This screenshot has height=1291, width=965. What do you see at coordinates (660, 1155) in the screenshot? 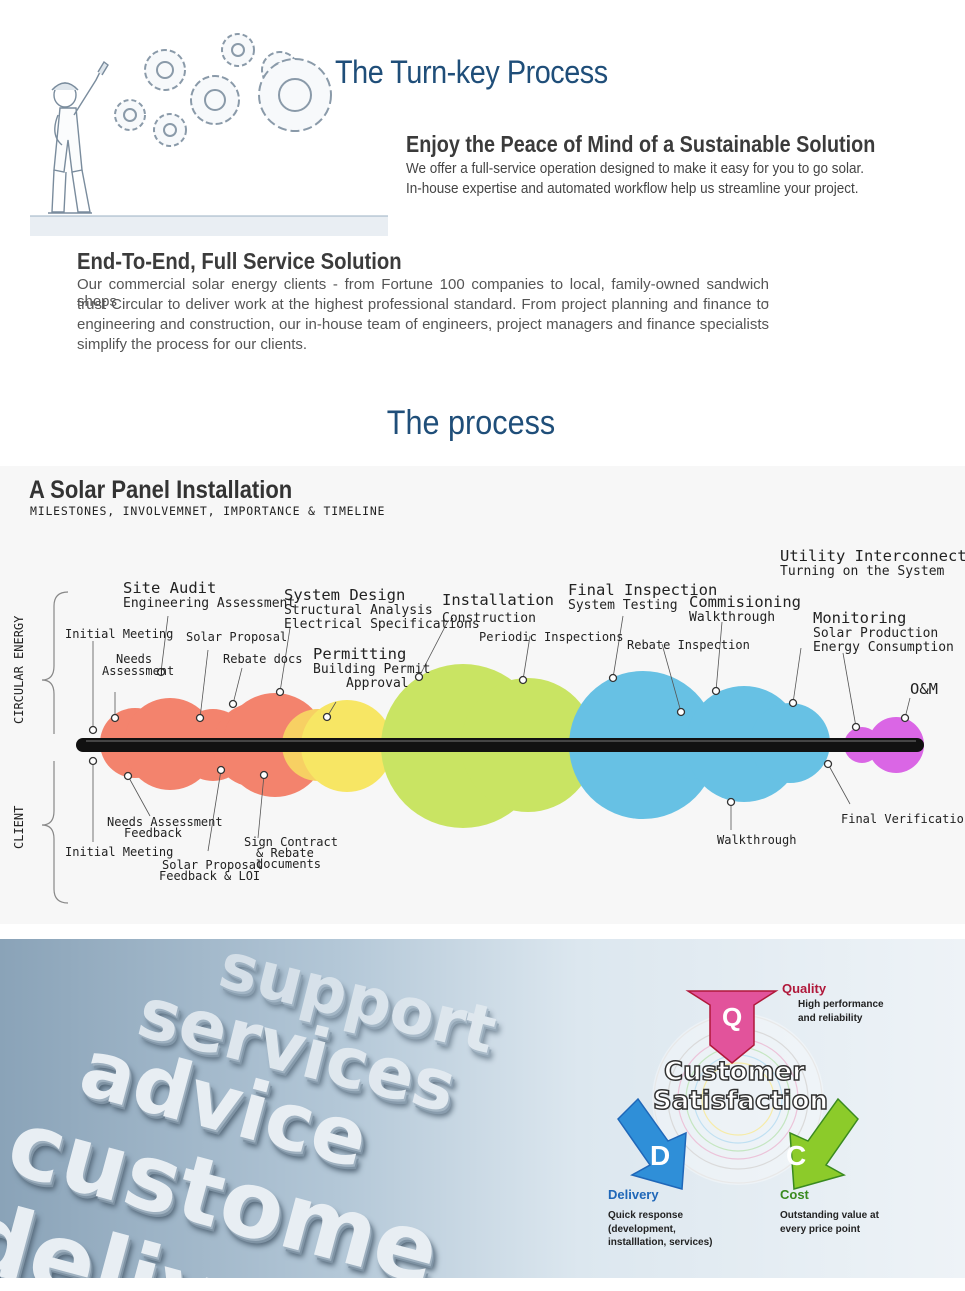
I see `delivery-letter: D` at bounding box center [660, 1155].